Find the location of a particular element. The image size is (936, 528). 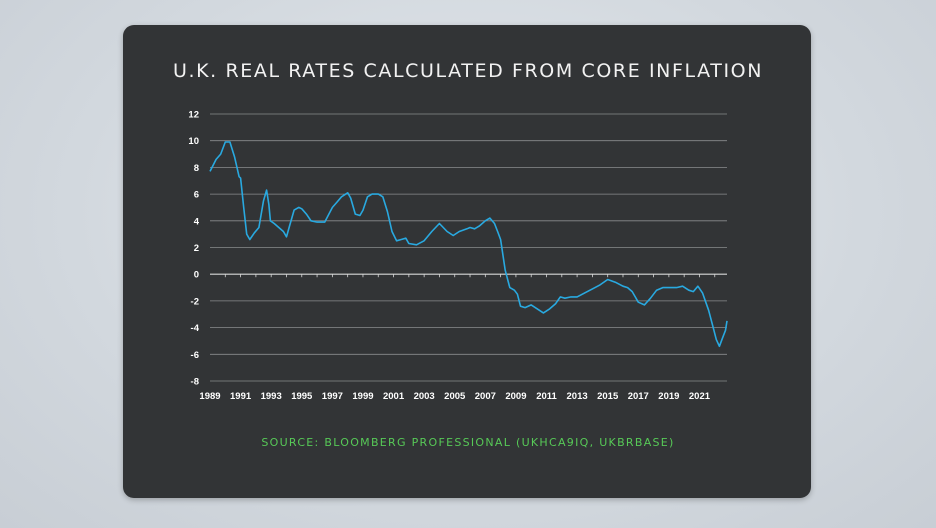

x-tick-label: 1999 is located at coordinates (362, 396).